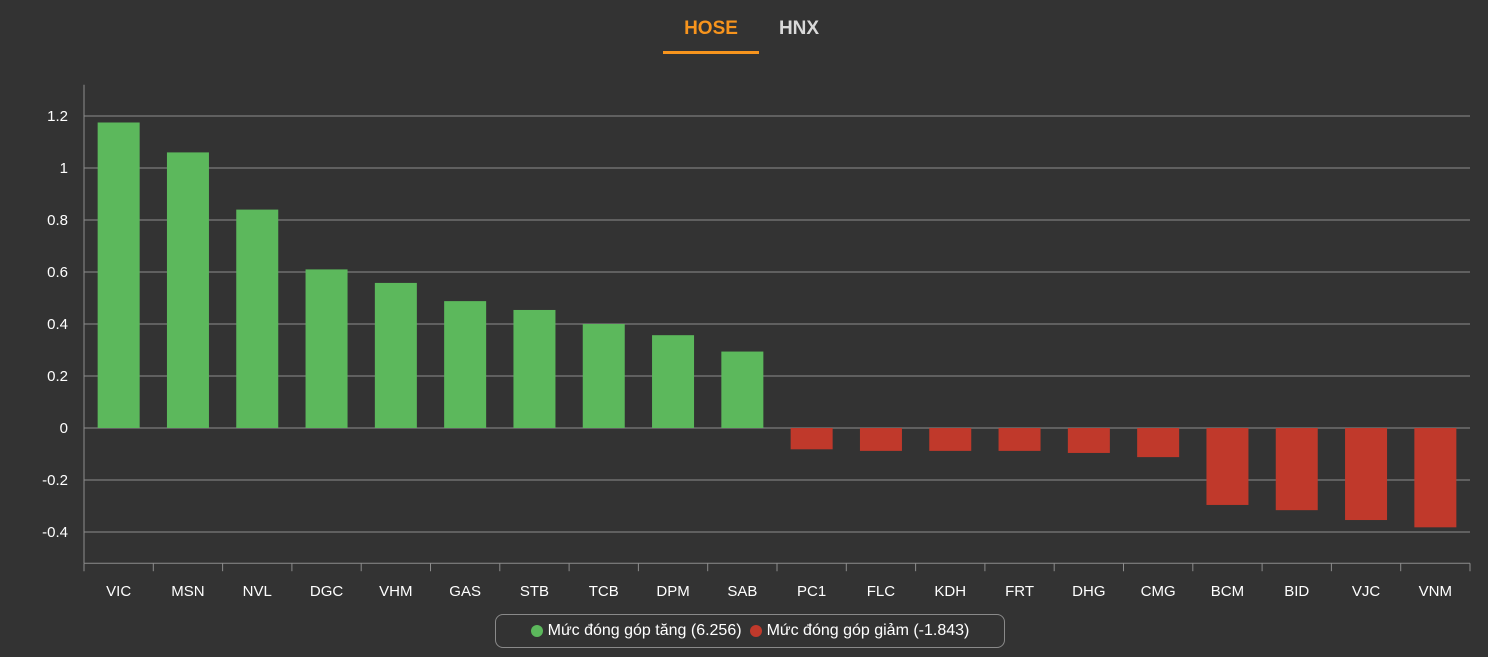  Describe the element at coordinates (1435, 478) in the screenshot. I see `bar-vnm` at that location.